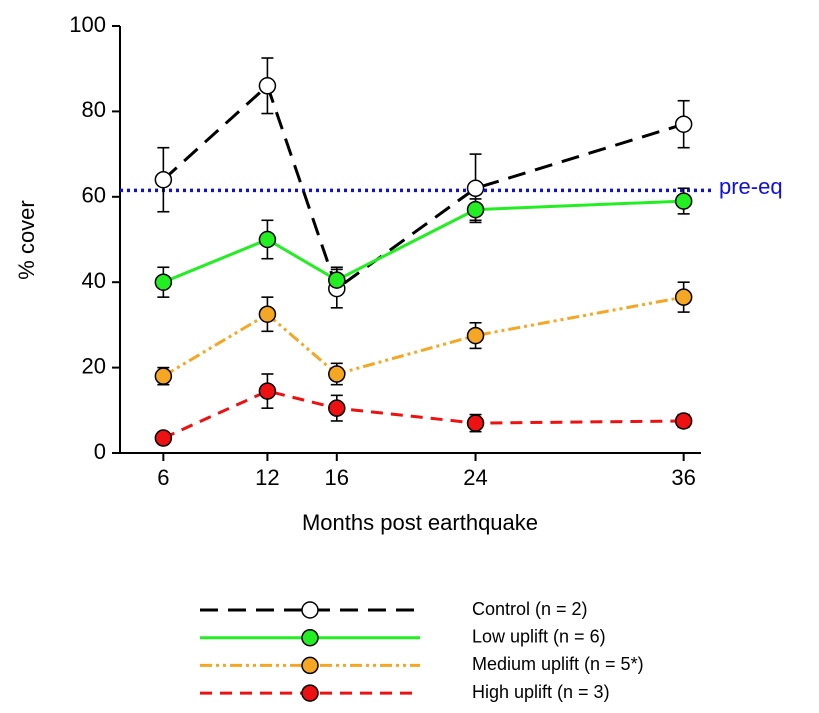 This screenshot has height=713, width=819. What do you see at coordinates (420, 522) in the screenshot?
I see `x-axis-title: Months post earthquake` at bounding box center [420, 522].